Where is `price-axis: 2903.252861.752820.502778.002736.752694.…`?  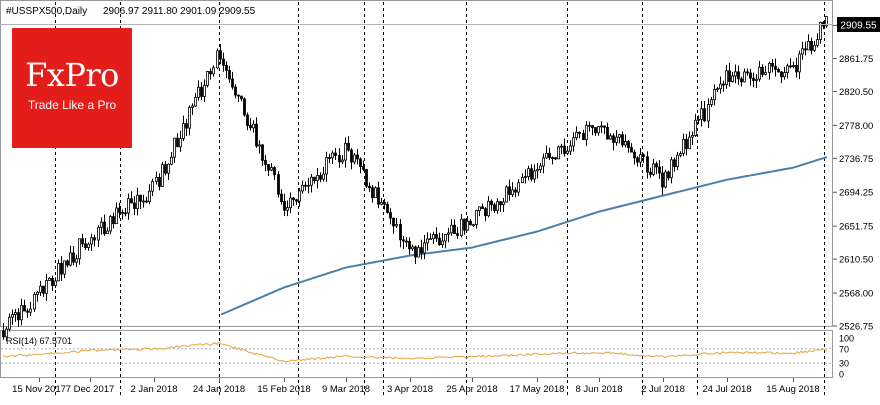
price-axis: 2903.252861.752820.502778.002736.752694.… is located at coordinates (853, 177).